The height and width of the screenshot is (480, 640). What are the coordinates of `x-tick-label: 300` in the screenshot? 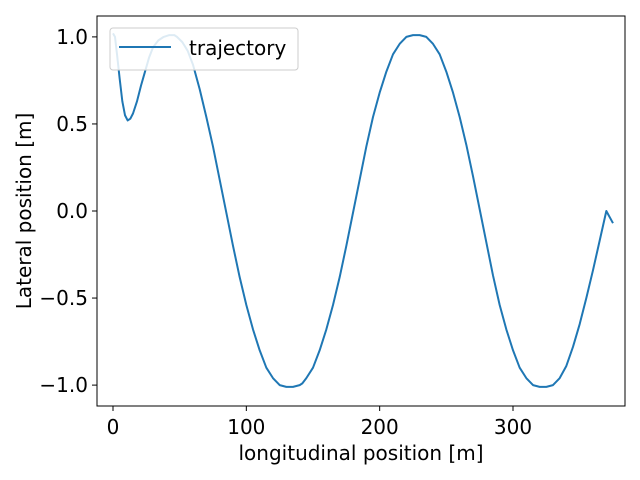 It's located at (513, 427).